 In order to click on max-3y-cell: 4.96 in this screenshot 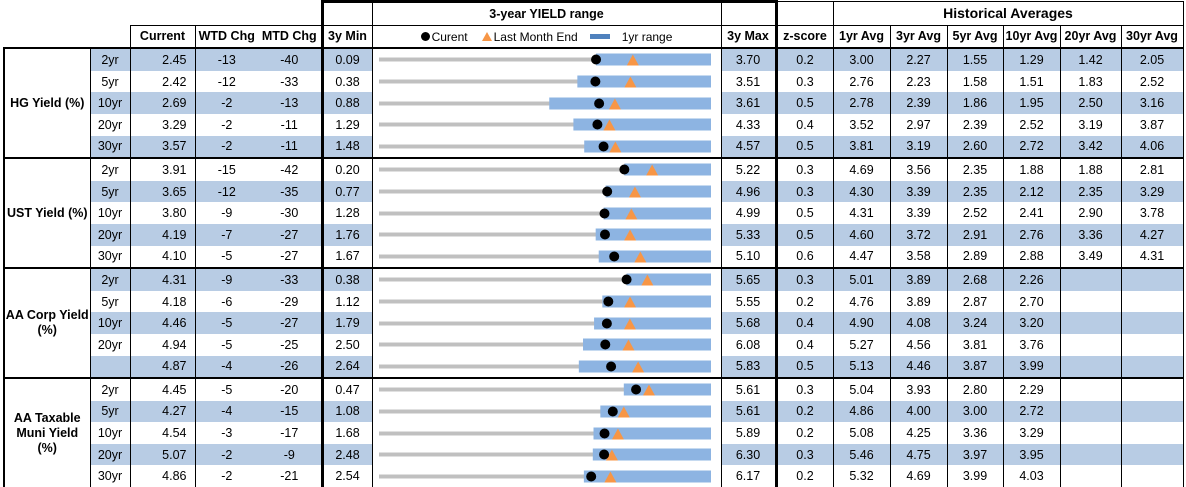, I will do `click(749, 191)`.